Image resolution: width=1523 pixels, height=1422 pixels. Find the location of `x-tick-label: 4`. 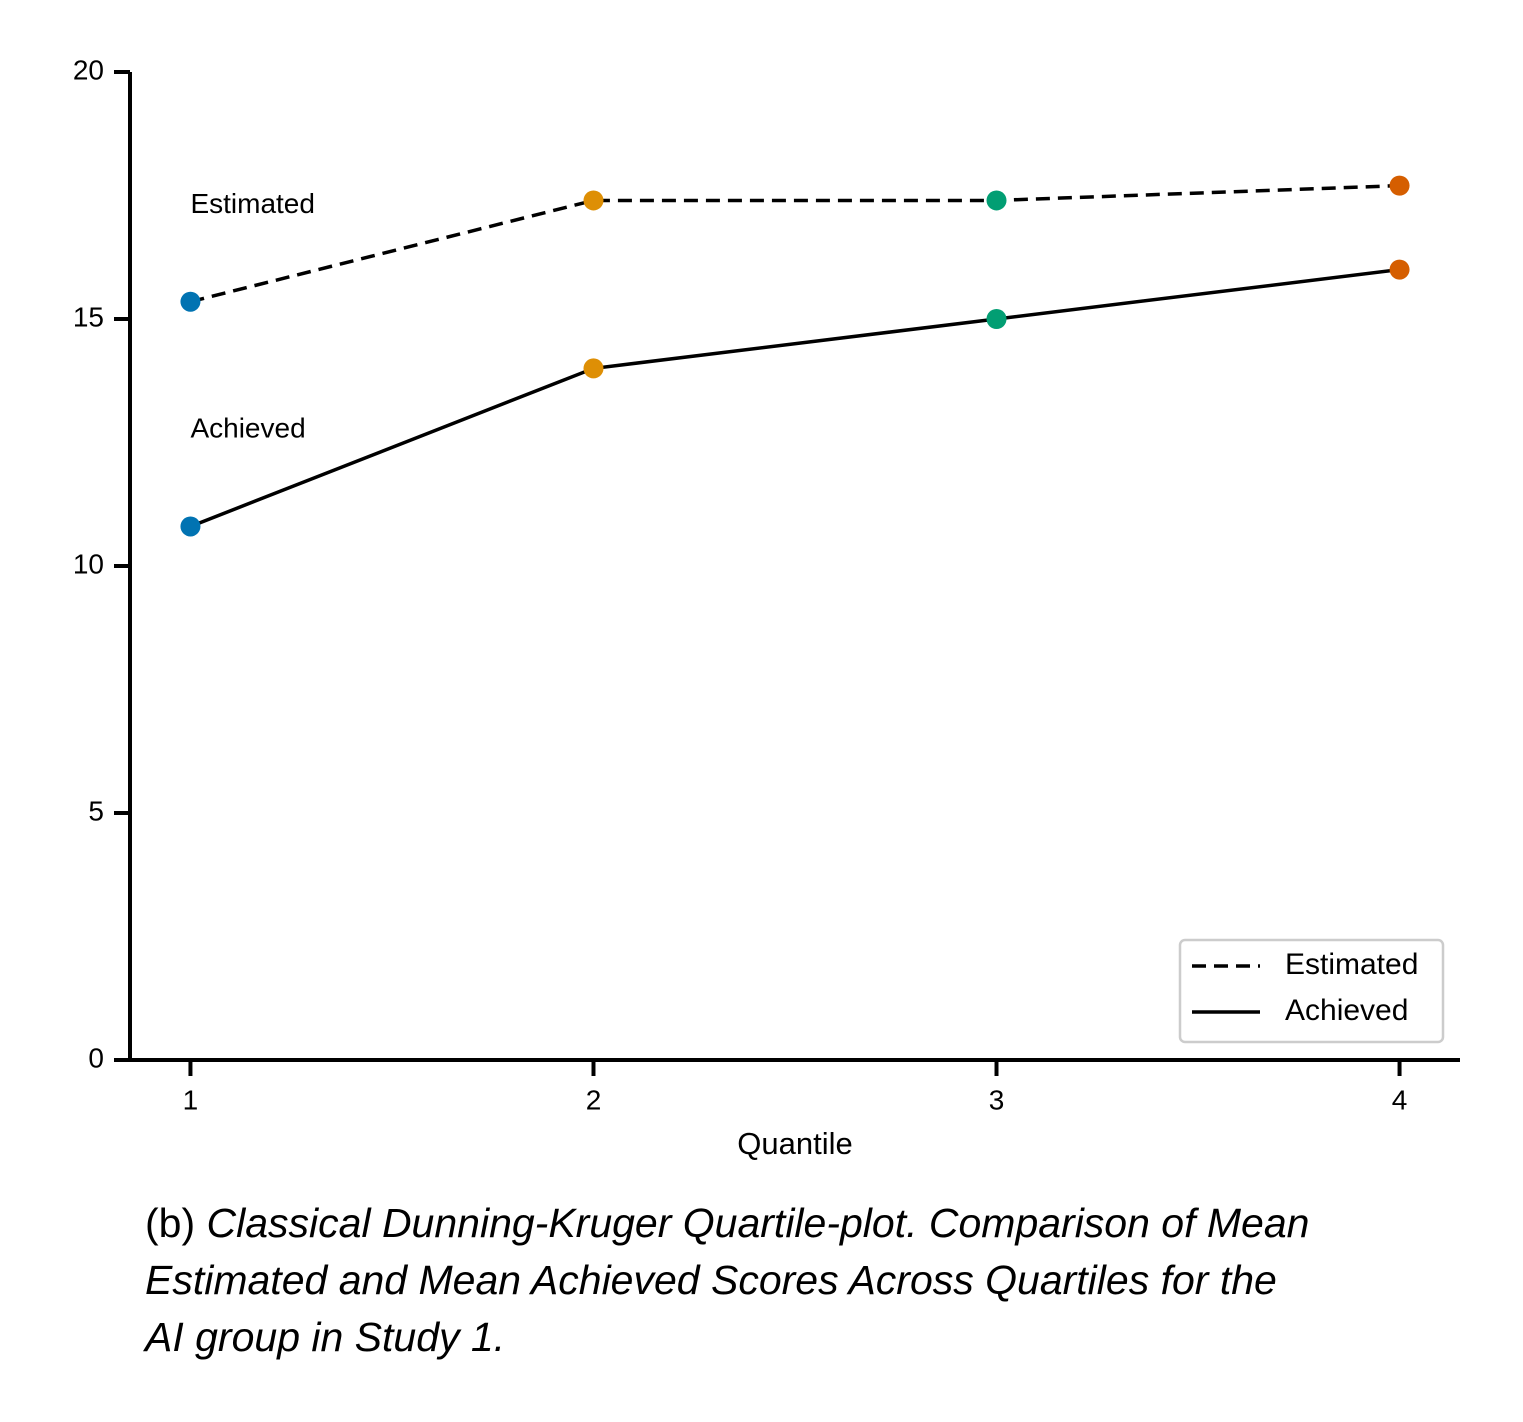

x-tick-label: 4 is located at coordinates (1400, 1099).